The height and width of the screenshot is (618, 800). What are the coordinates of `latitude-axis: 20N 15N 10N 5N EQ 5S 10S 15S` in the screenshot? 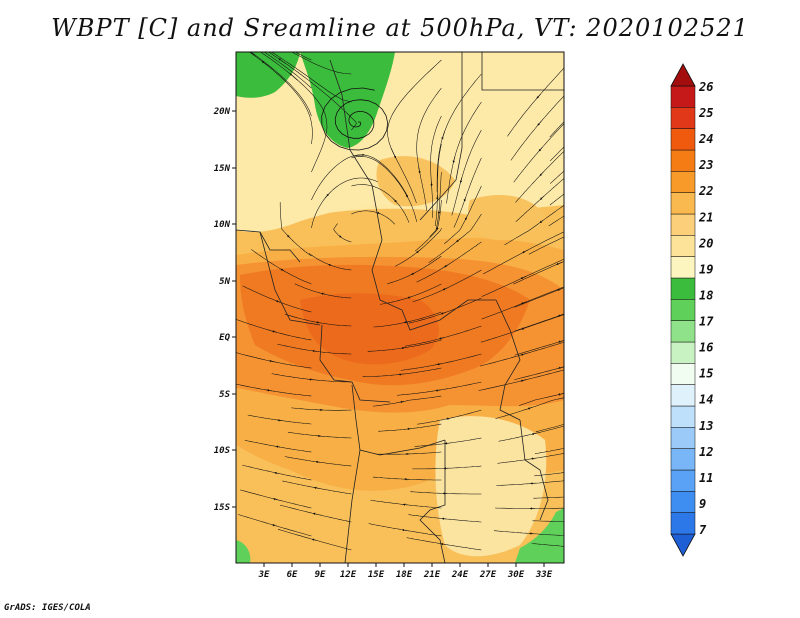 It's located at (224, 310).